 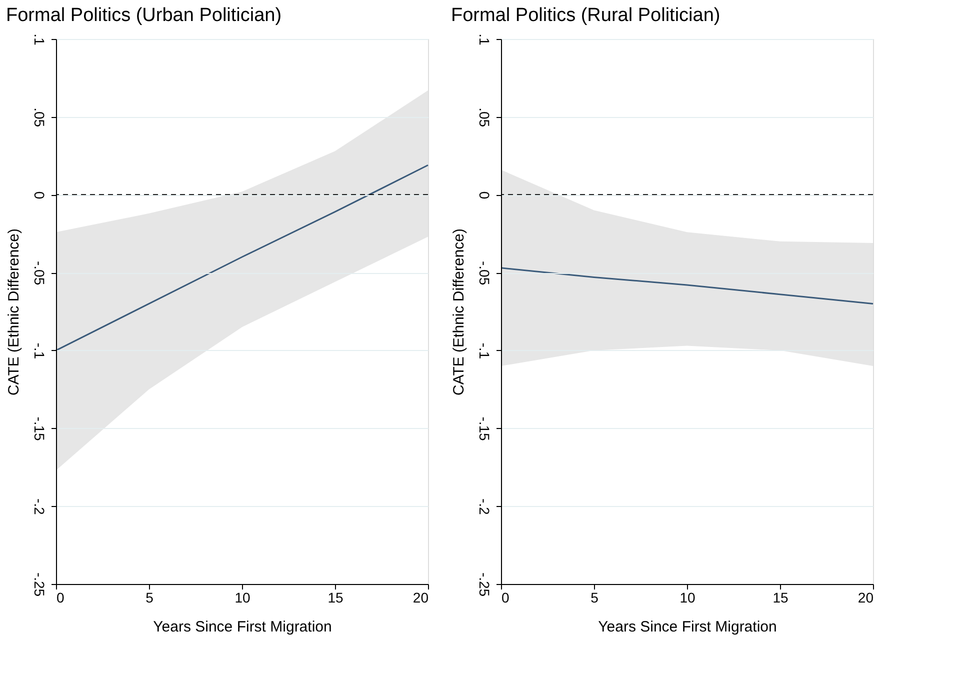 What do you see at coordinates (585, 15) in the screenshot?
I see `chart-title: Formal Politics (Rural Politician)` at bounding box center [585, 15].